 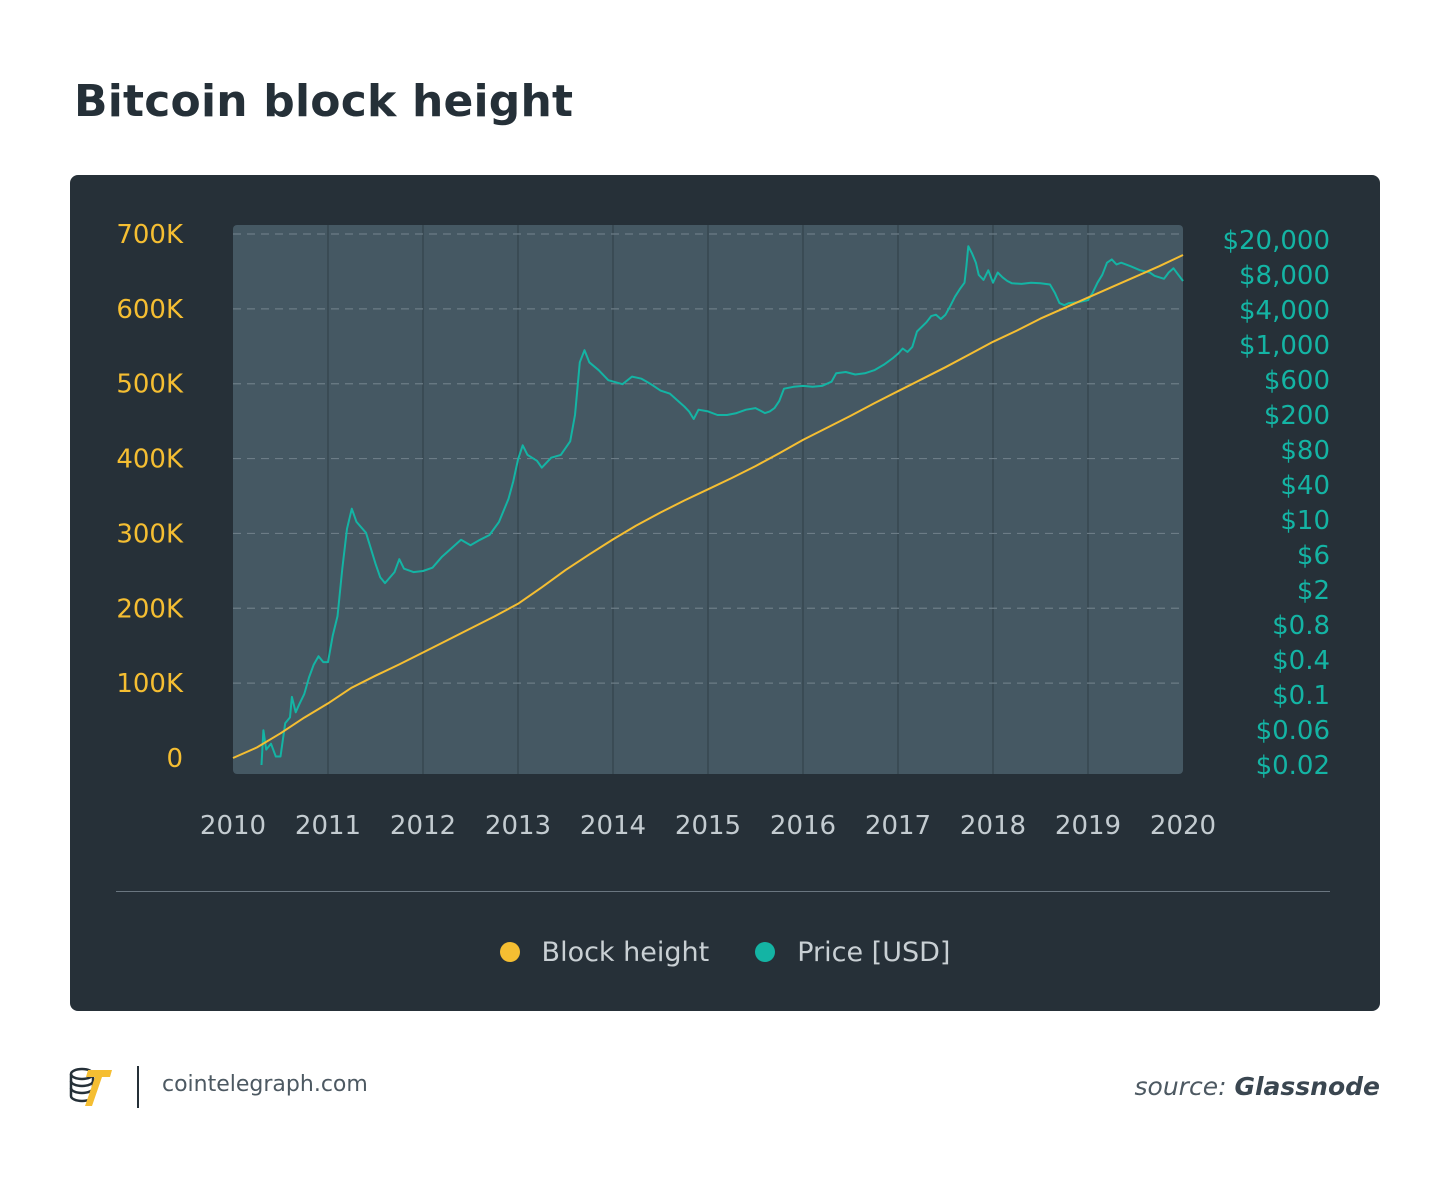 What do you see at coordinates (518, 826) in the screenshot?
I see `x-tick-label: 2013` at bounding box center [518, 826].